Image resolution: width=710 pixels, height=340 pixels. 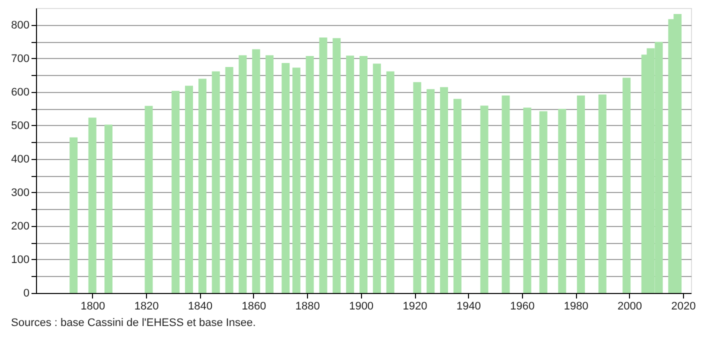 I want to click on x-tick-label: 1860, so click(x=254, y=306).